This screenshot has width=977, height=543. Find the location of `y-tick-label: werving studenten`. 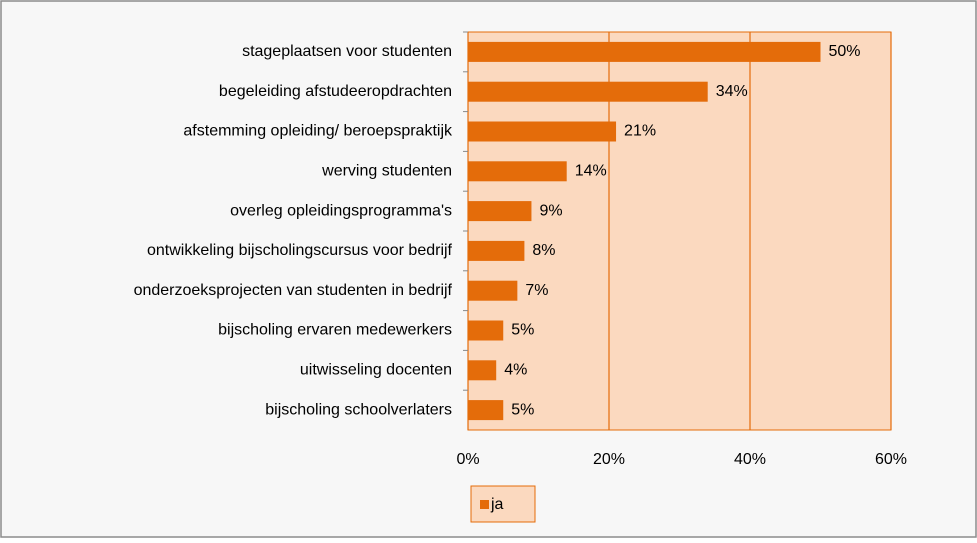

y-tick-label: werving studenten is located at coordinates (386, 171).